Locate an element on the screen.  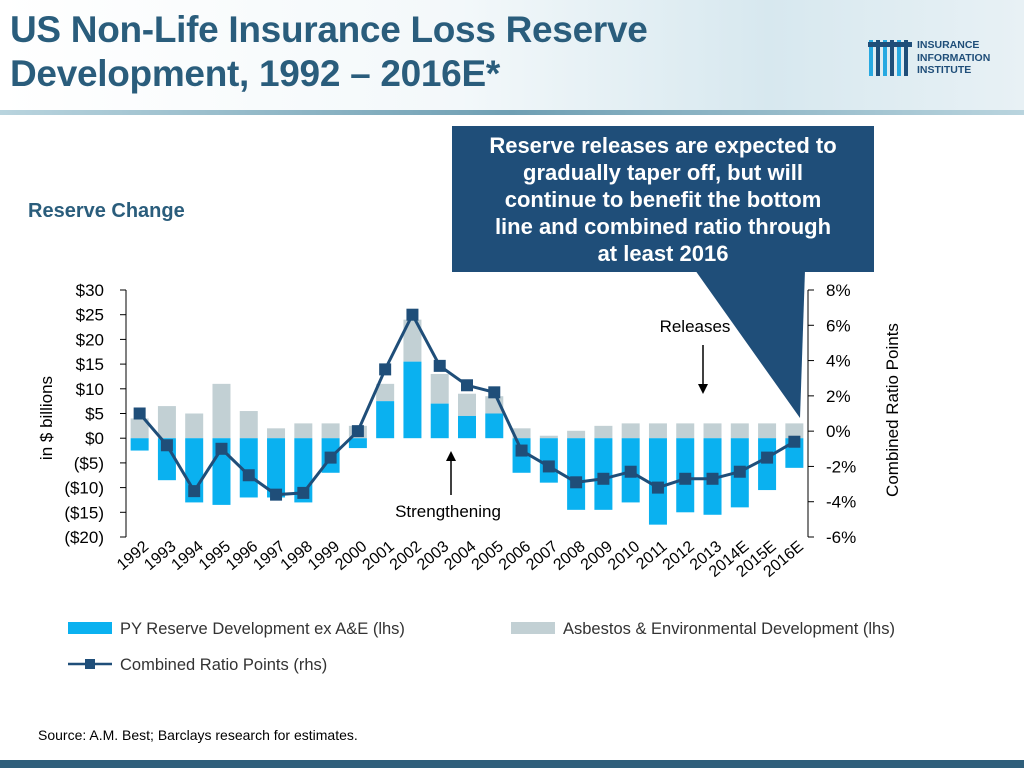
callout-line-2: gradually taper off, but will is located at coordinates (663, 172).